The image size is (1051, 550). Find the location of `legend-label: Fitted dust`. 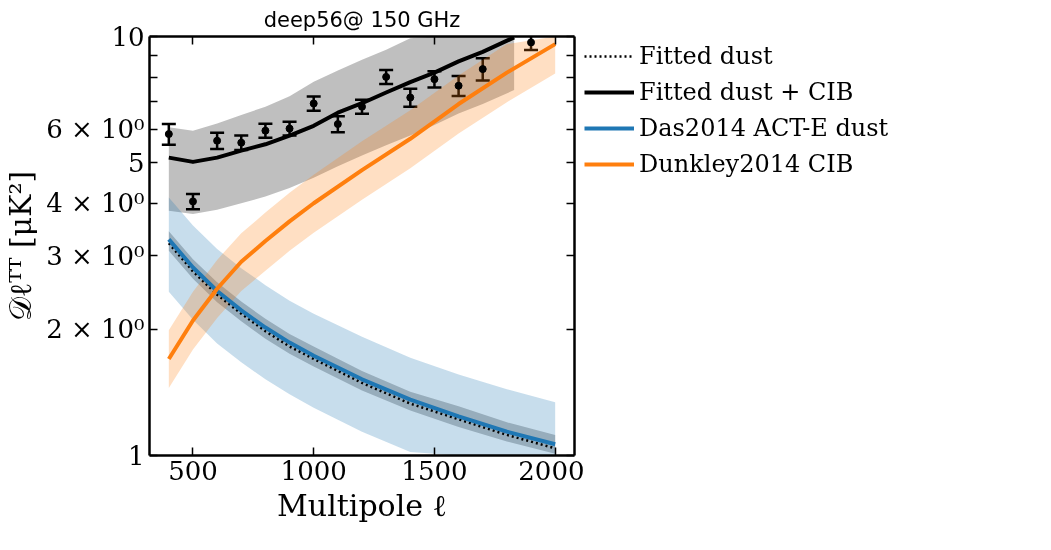

legend-label: Fitted dust is located at coordinates (706, 55).